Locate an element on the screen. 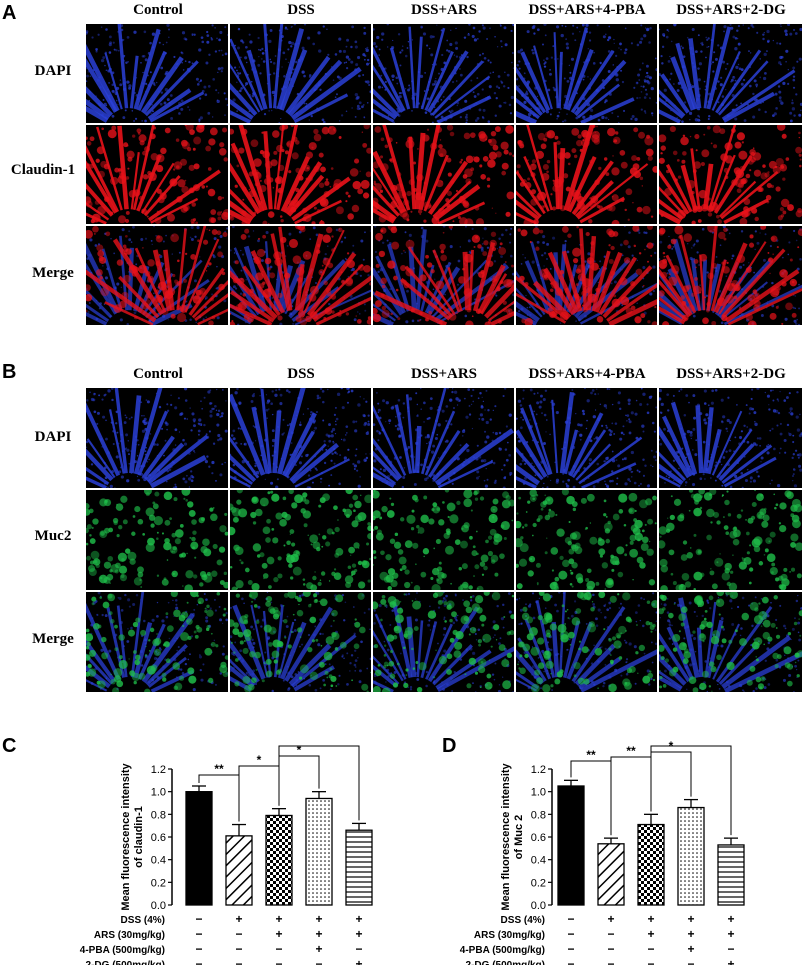 The height and width of the screenshot is (965, 803). panel-d-y-axis-label: Mean fluorescence intensityof Muc 2 is located at coordinates (512, 836).